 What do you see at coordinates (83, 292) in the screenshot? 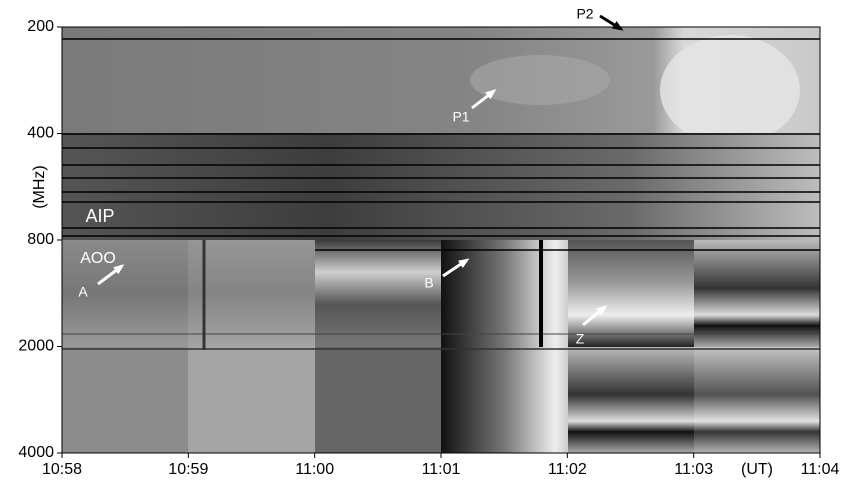
I see `annotation-label: A` at bounding box center [83, 292].